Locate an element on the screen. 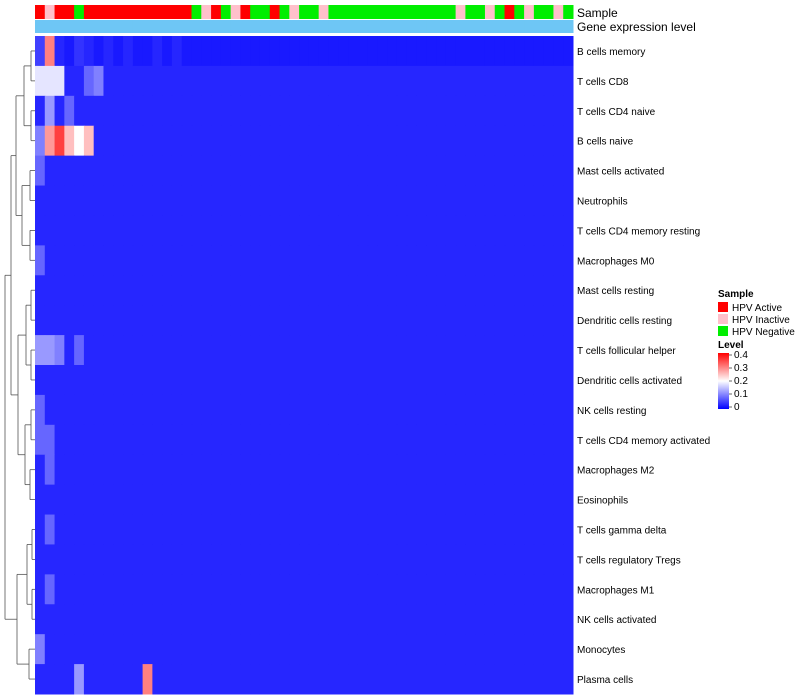  row-label: Macrophages M0 is located at coordinates (616, 261).